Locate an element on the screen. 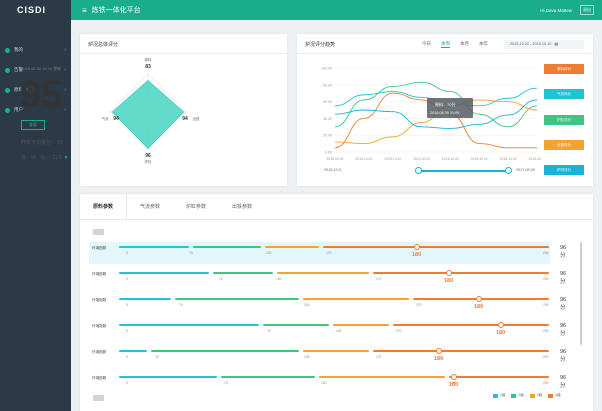 This screenshot has width=602, height=411. sidebar-item-alarm: 告警 › is located at coordinates (35, 70).